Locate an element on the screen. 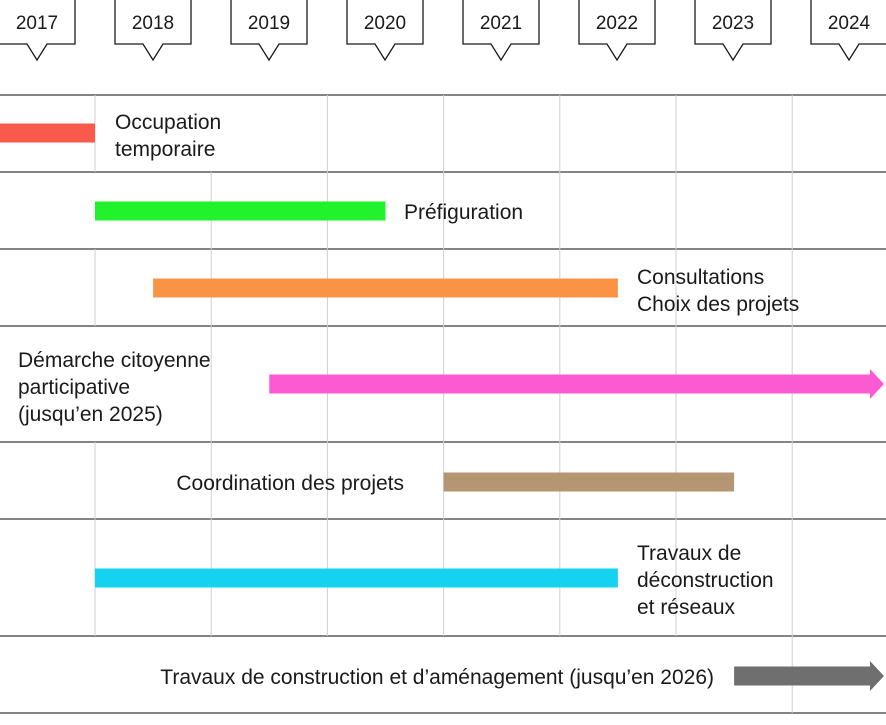 Image resolution: width=886 pixels, height=725 pixels. task-label-line: Consultations is located at coordinates (700, 277).